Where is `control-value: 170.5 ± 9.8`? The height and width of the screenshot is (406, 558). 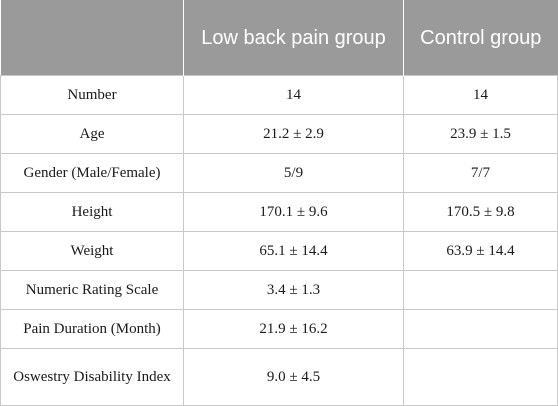 control-value: 170.5 ± 9.8 is located at coordinates (480, 212).